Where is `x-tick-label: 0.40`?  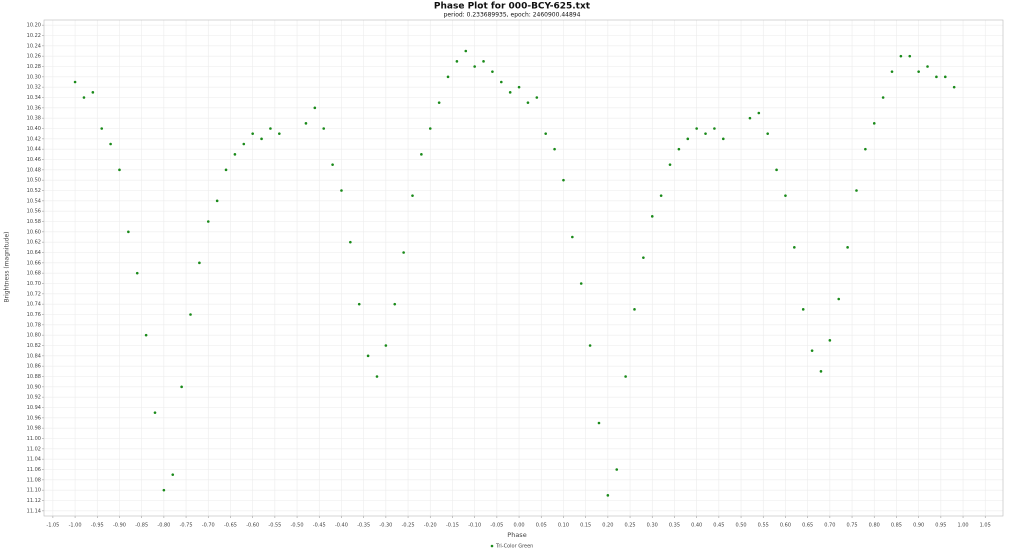 x-tick-label: 0.40 is located at coordinates (696, 526).